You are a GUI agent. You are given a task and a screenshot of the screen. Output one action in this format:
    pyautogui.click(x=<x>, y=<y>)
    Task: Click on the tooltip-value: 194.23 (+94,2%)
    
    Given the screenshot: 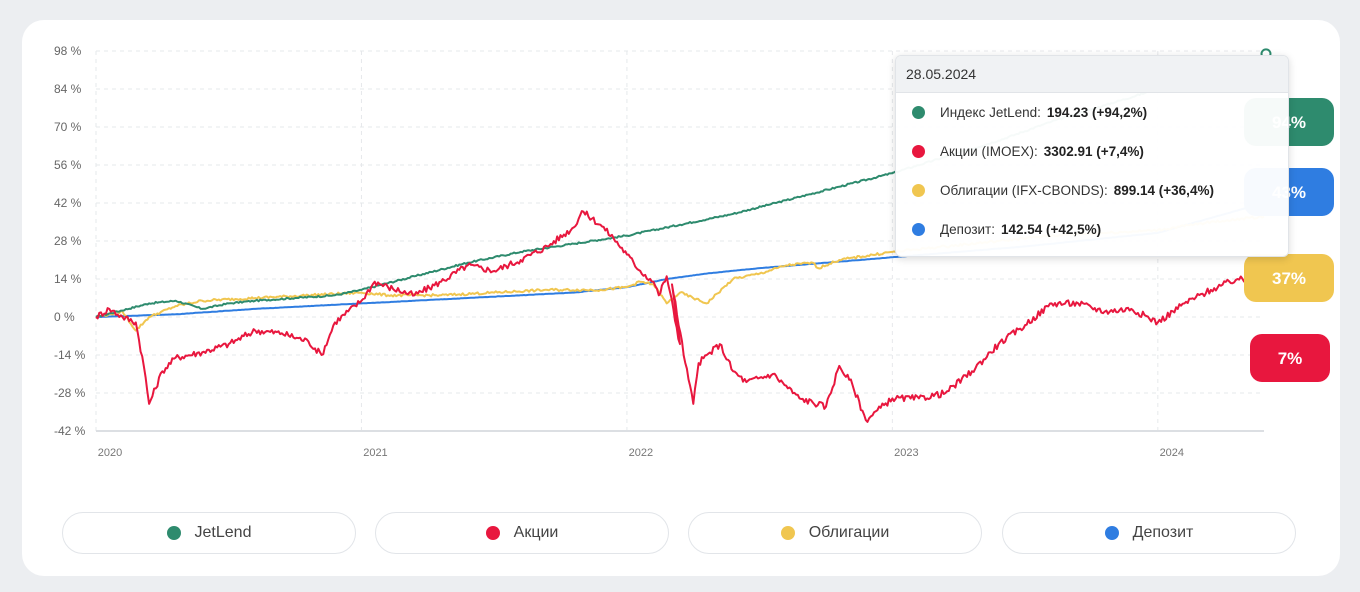 What is the action you would take?
    pyautogui.click(x=1097, y=112)
    